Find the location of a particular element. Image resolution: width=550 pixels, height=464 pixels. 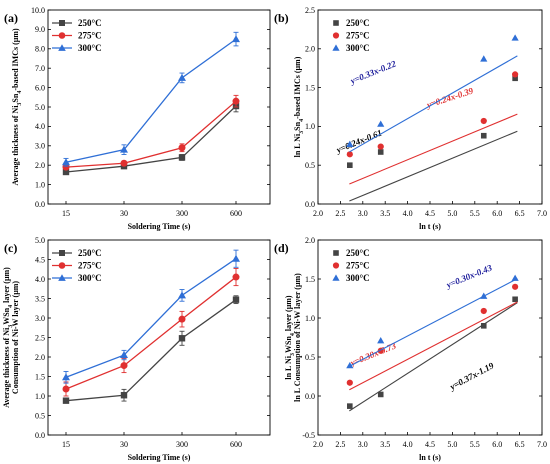

panel-label: (d) is located at coordinates (281, 248).